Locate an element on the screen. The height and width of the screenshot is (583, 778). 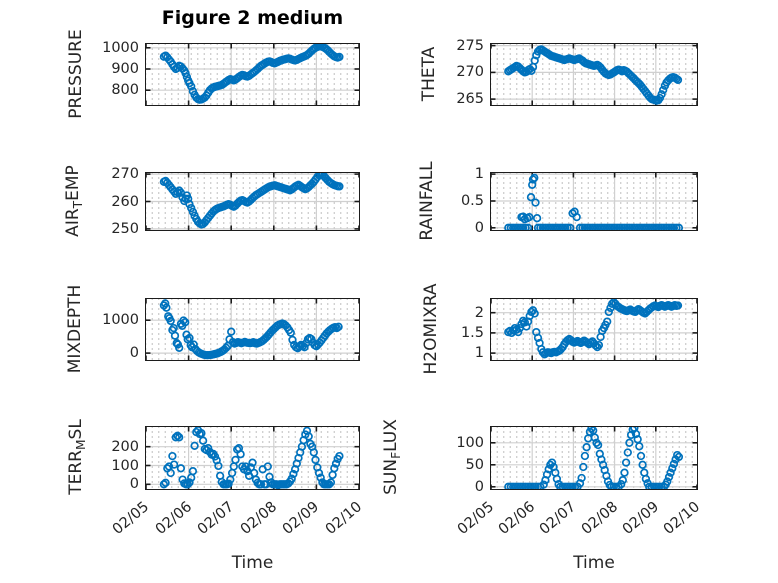
plot-area-mixdepth is located at coordinates (252, 329).